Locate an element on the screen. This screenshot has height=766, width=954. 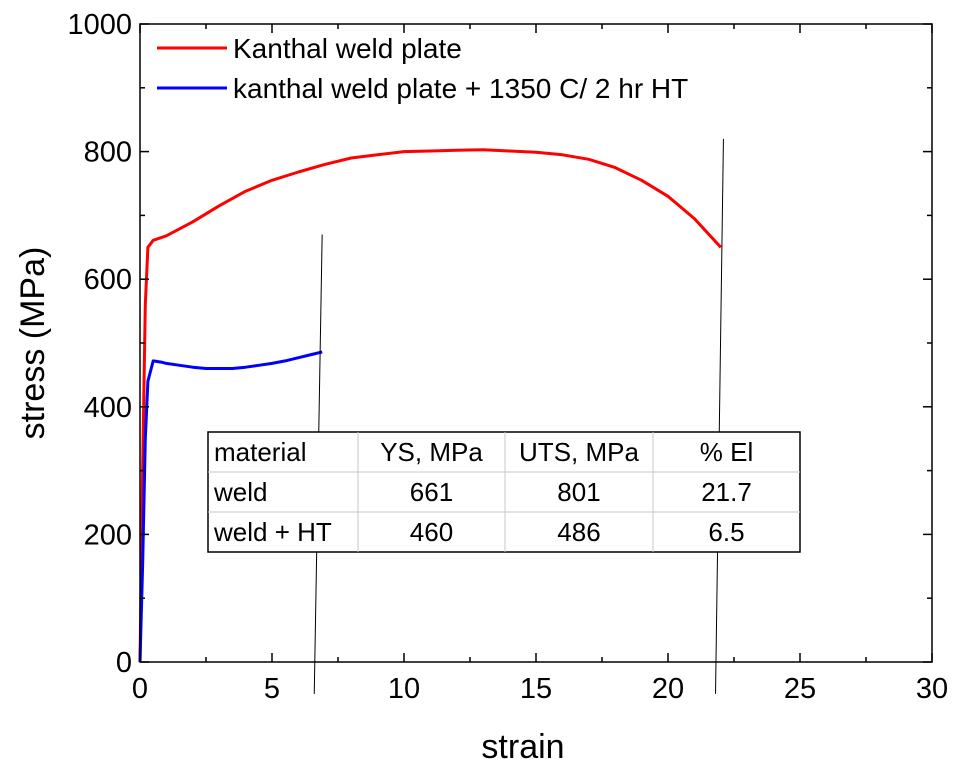
x-tick-label: 5 is located at coordinates (272, 689).